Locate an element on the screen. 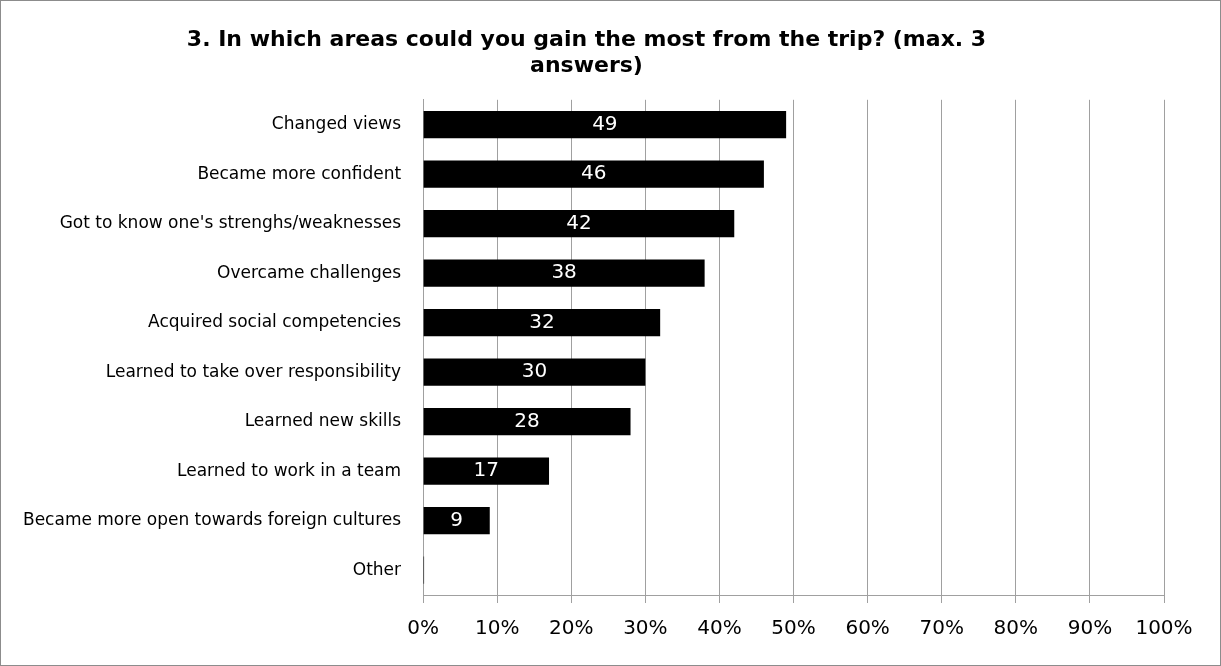 The width and height of the screenshot is (1221, 666). y-tick-label: Learned new skills is located at coordinates (323, 420).